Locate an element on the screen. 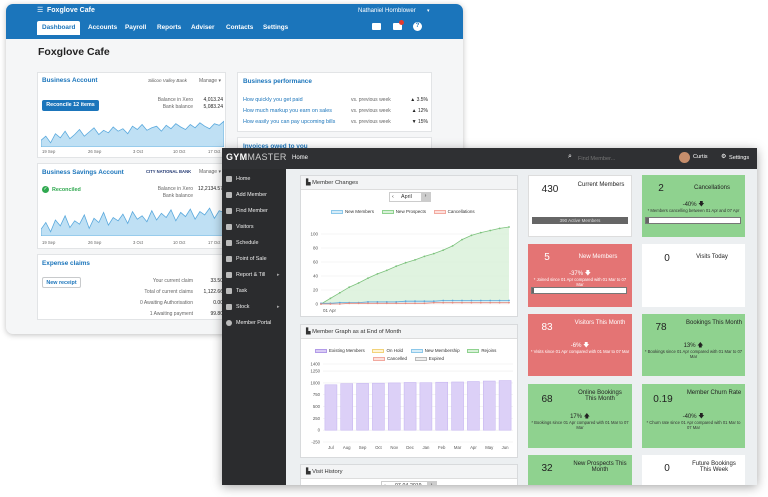 The height and width of the screenshot is (497, 768). sidebar-item-find-member: Find Member is located at coordinates (254, 211).